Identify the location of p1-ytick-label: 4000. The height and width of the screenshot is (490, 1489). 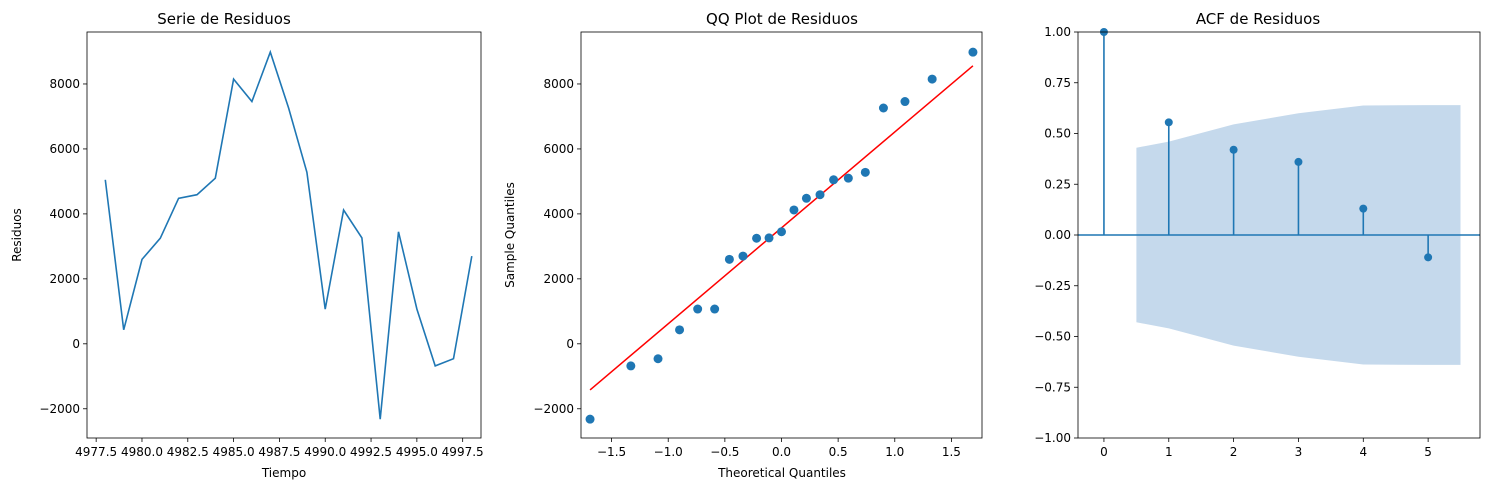
(558, 214).